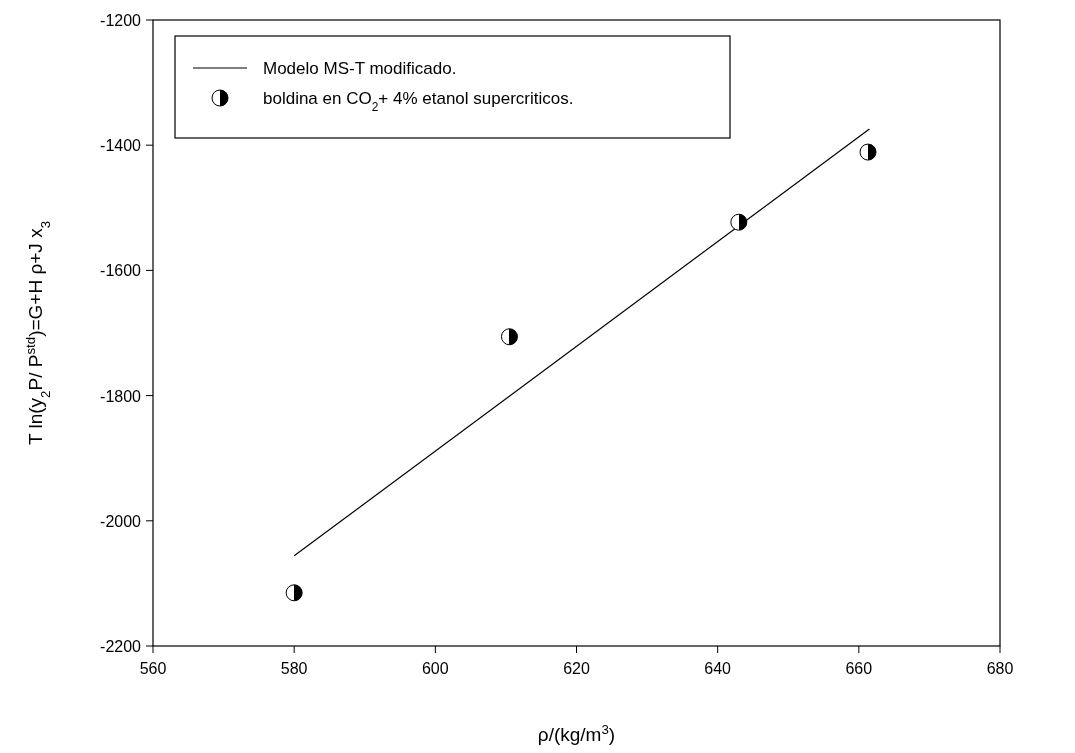 The width and height of the screenshot is (1075, 753). I want to click on x-tick-label: 620, so click(576, 668).